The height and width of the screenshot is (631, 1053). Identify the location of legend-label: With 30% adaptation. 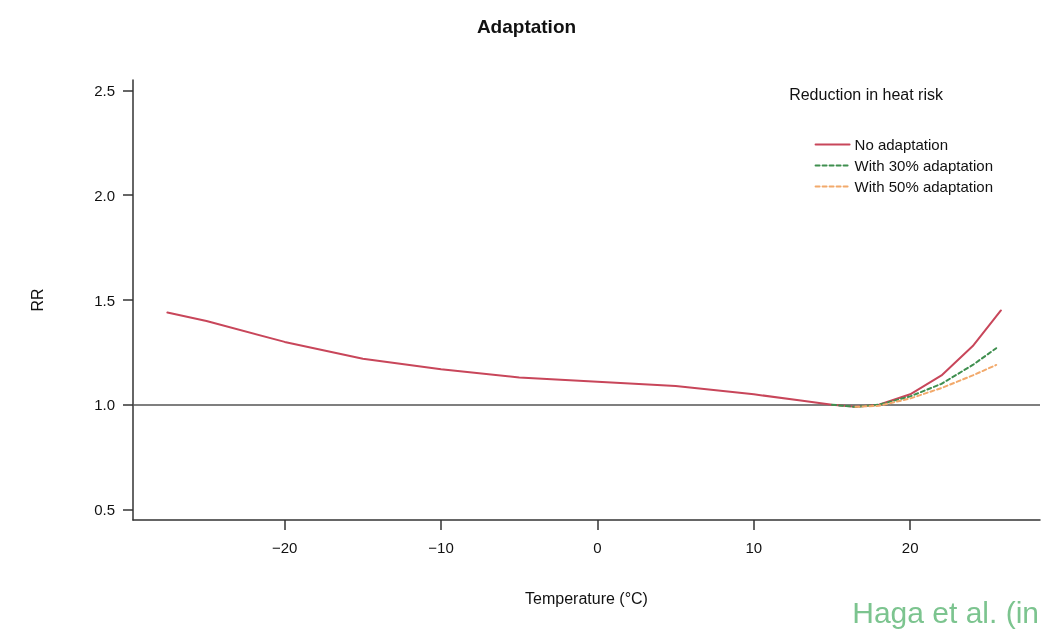
(923, 165).